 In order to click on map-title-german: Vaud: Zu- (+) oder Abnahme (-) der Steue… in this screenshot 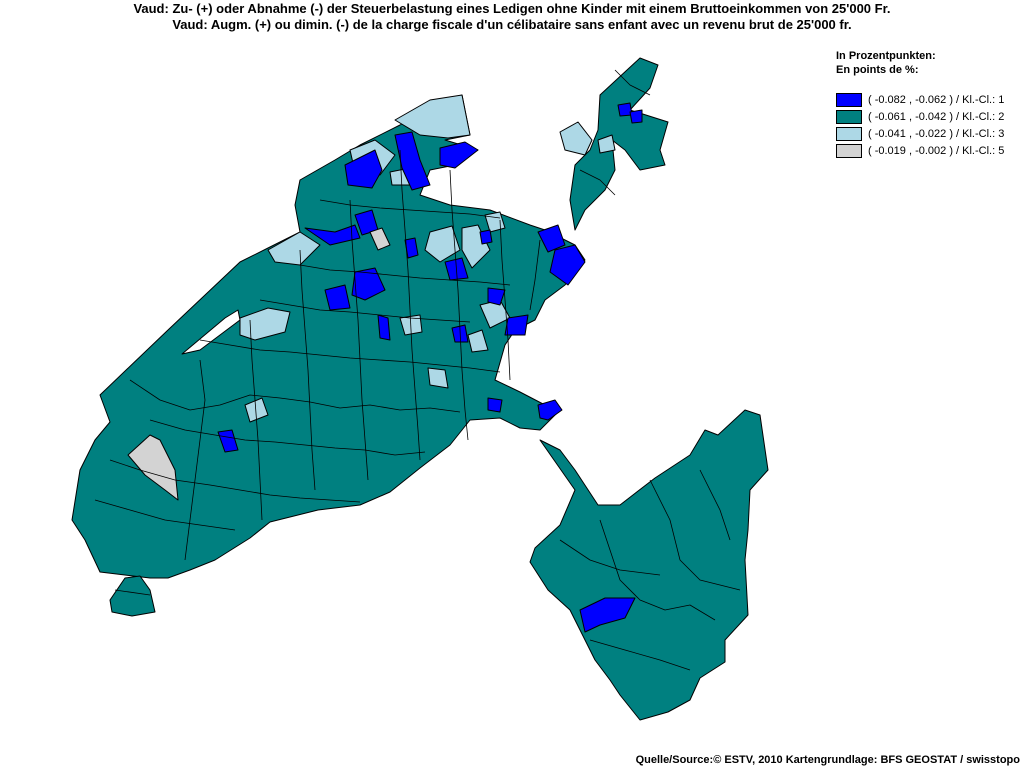, I will do `click(512, 8)`.